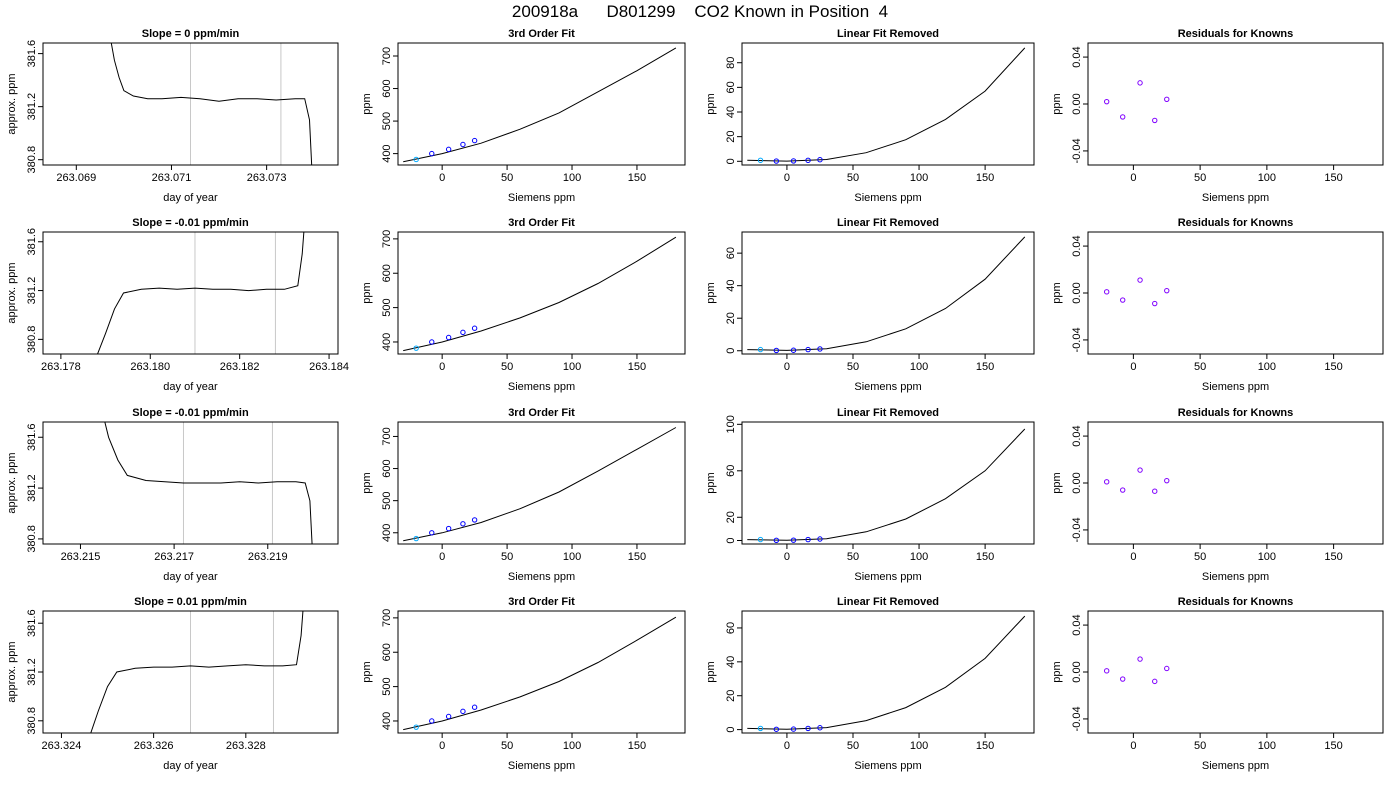  What do you see at coordinates (190, 602) in the screenshot?
I see `panel-title: Slope = 0.01 ppm/min` at bounding box center [190, 602].